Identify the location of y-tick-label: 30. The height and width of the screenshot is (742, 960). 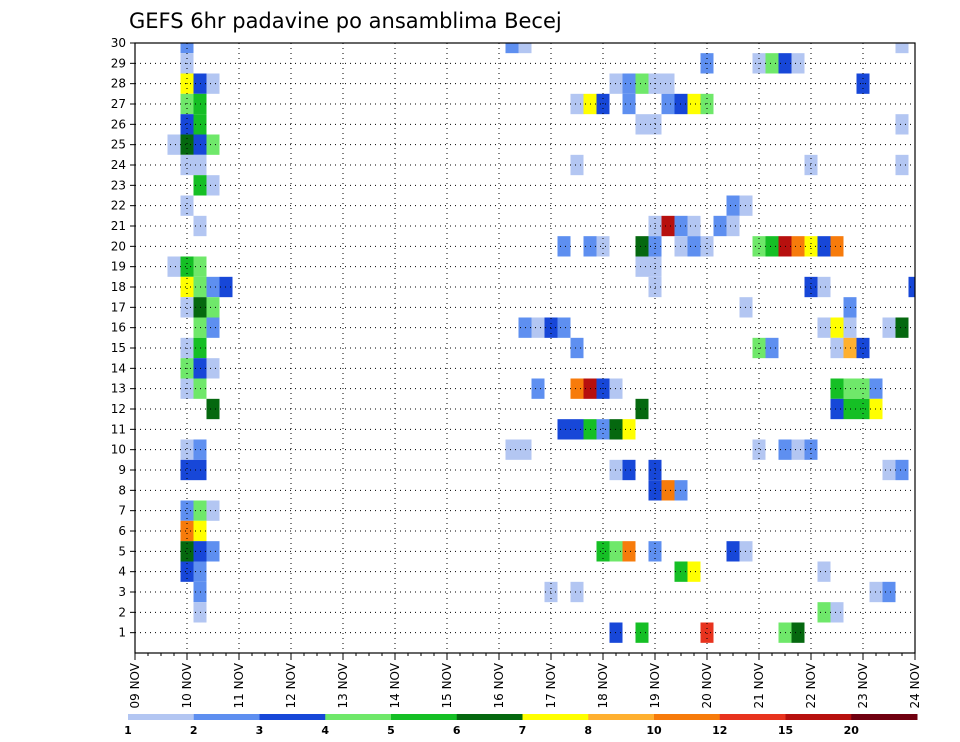
(118, 43).